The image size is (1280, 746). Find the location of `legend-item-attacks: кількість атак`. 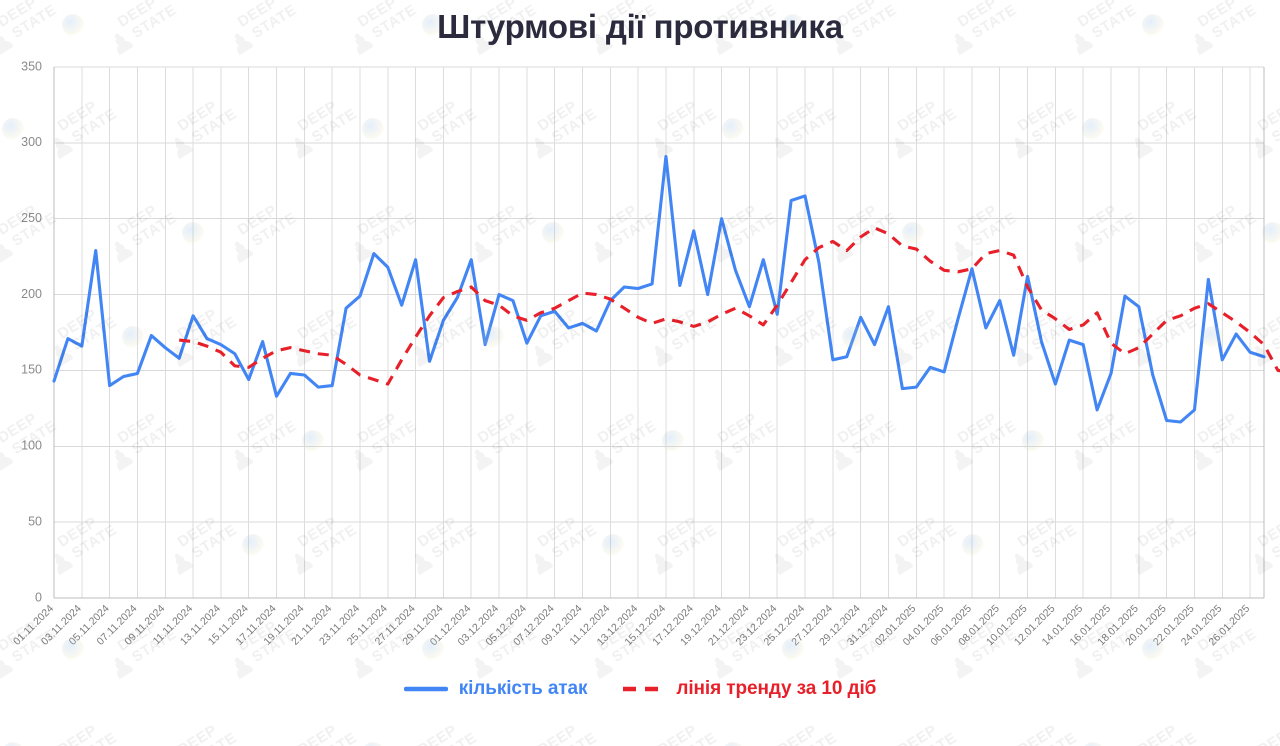

legend-item-attacks: кількість атак is located at coordinates (495, 689).